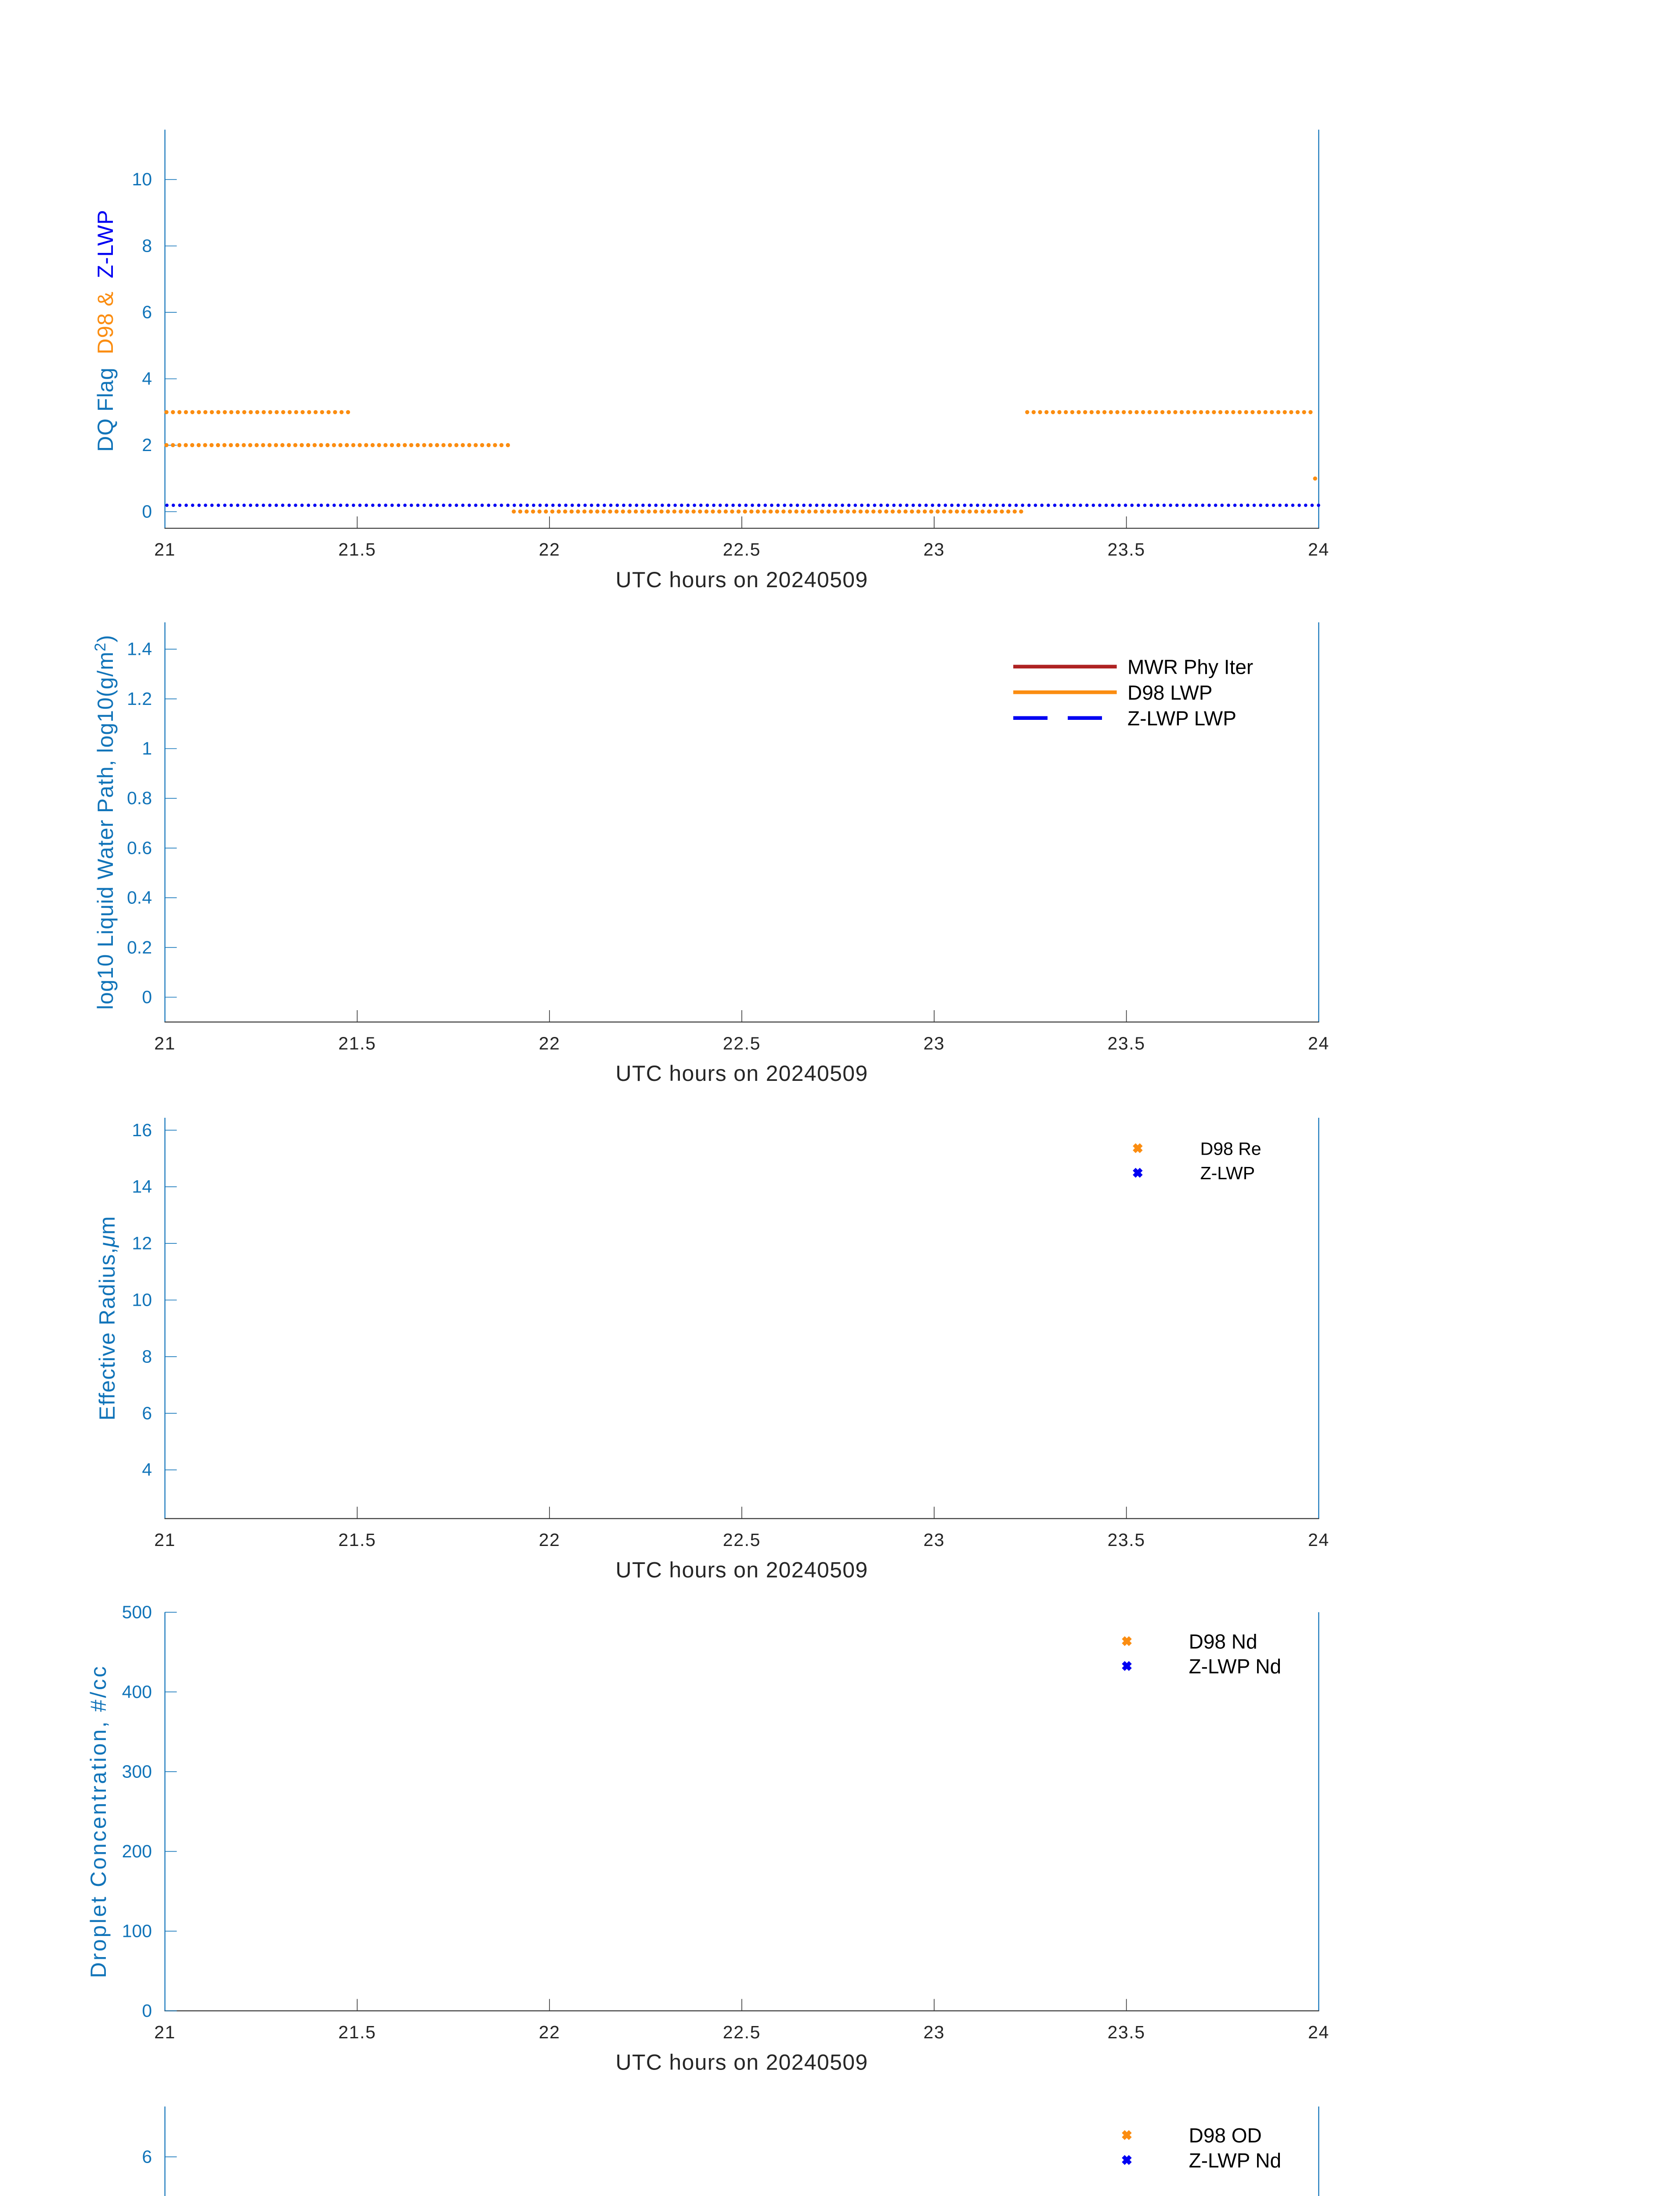 The height and width of the screenshot is (2196, 1680). What do you see at coordinates (142, 1187) in the screenshot?
I see `svg-text: 14` at bounding box center [142, 1187].